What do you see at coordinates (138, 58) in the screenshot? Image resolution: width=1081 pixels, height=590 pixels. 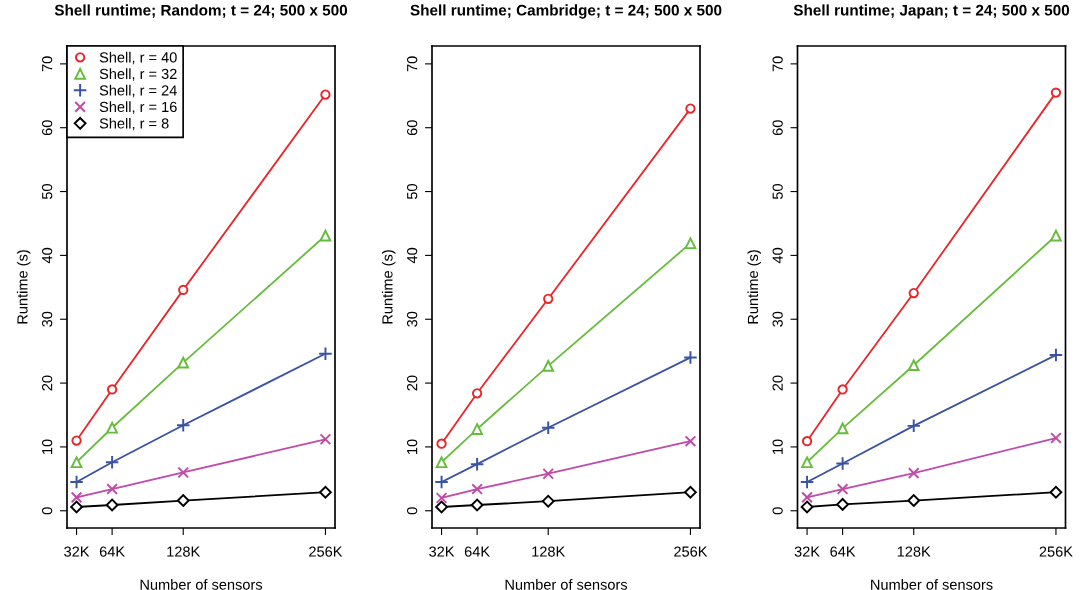 I see `legend-label: Shell, r = 40` at bounding box center [138, 58].